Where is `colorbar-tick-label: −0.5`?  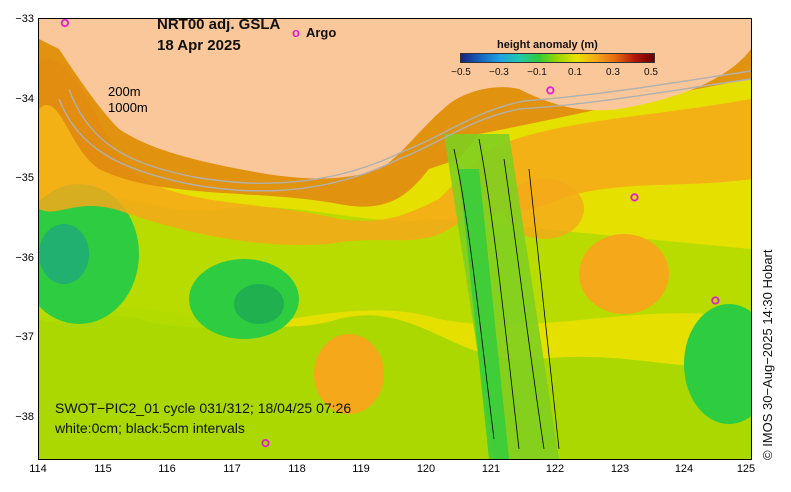
colorbar-tick-label: −0.5 is located at coordinates (461, 72).